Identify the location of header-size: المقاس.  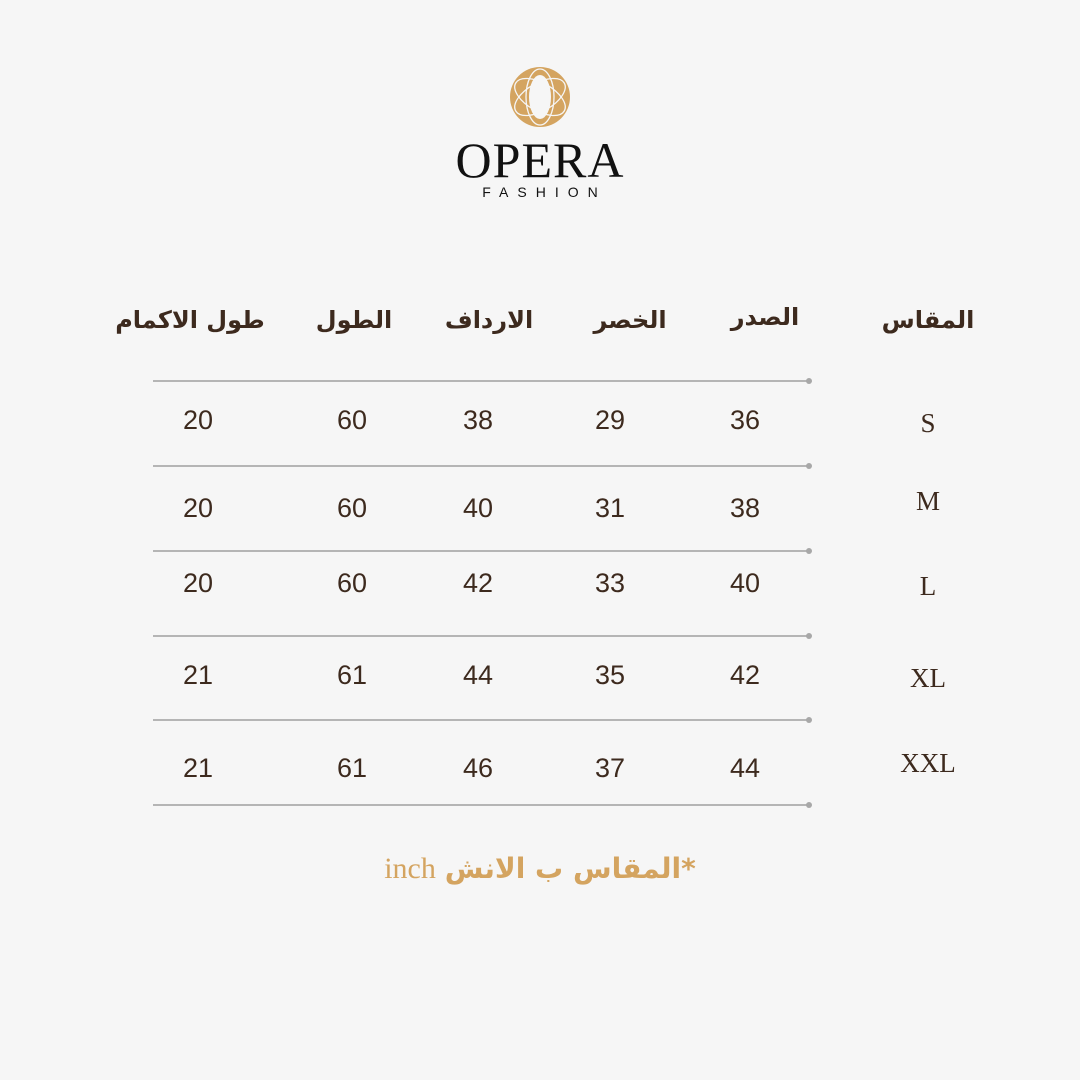
(928, 320).